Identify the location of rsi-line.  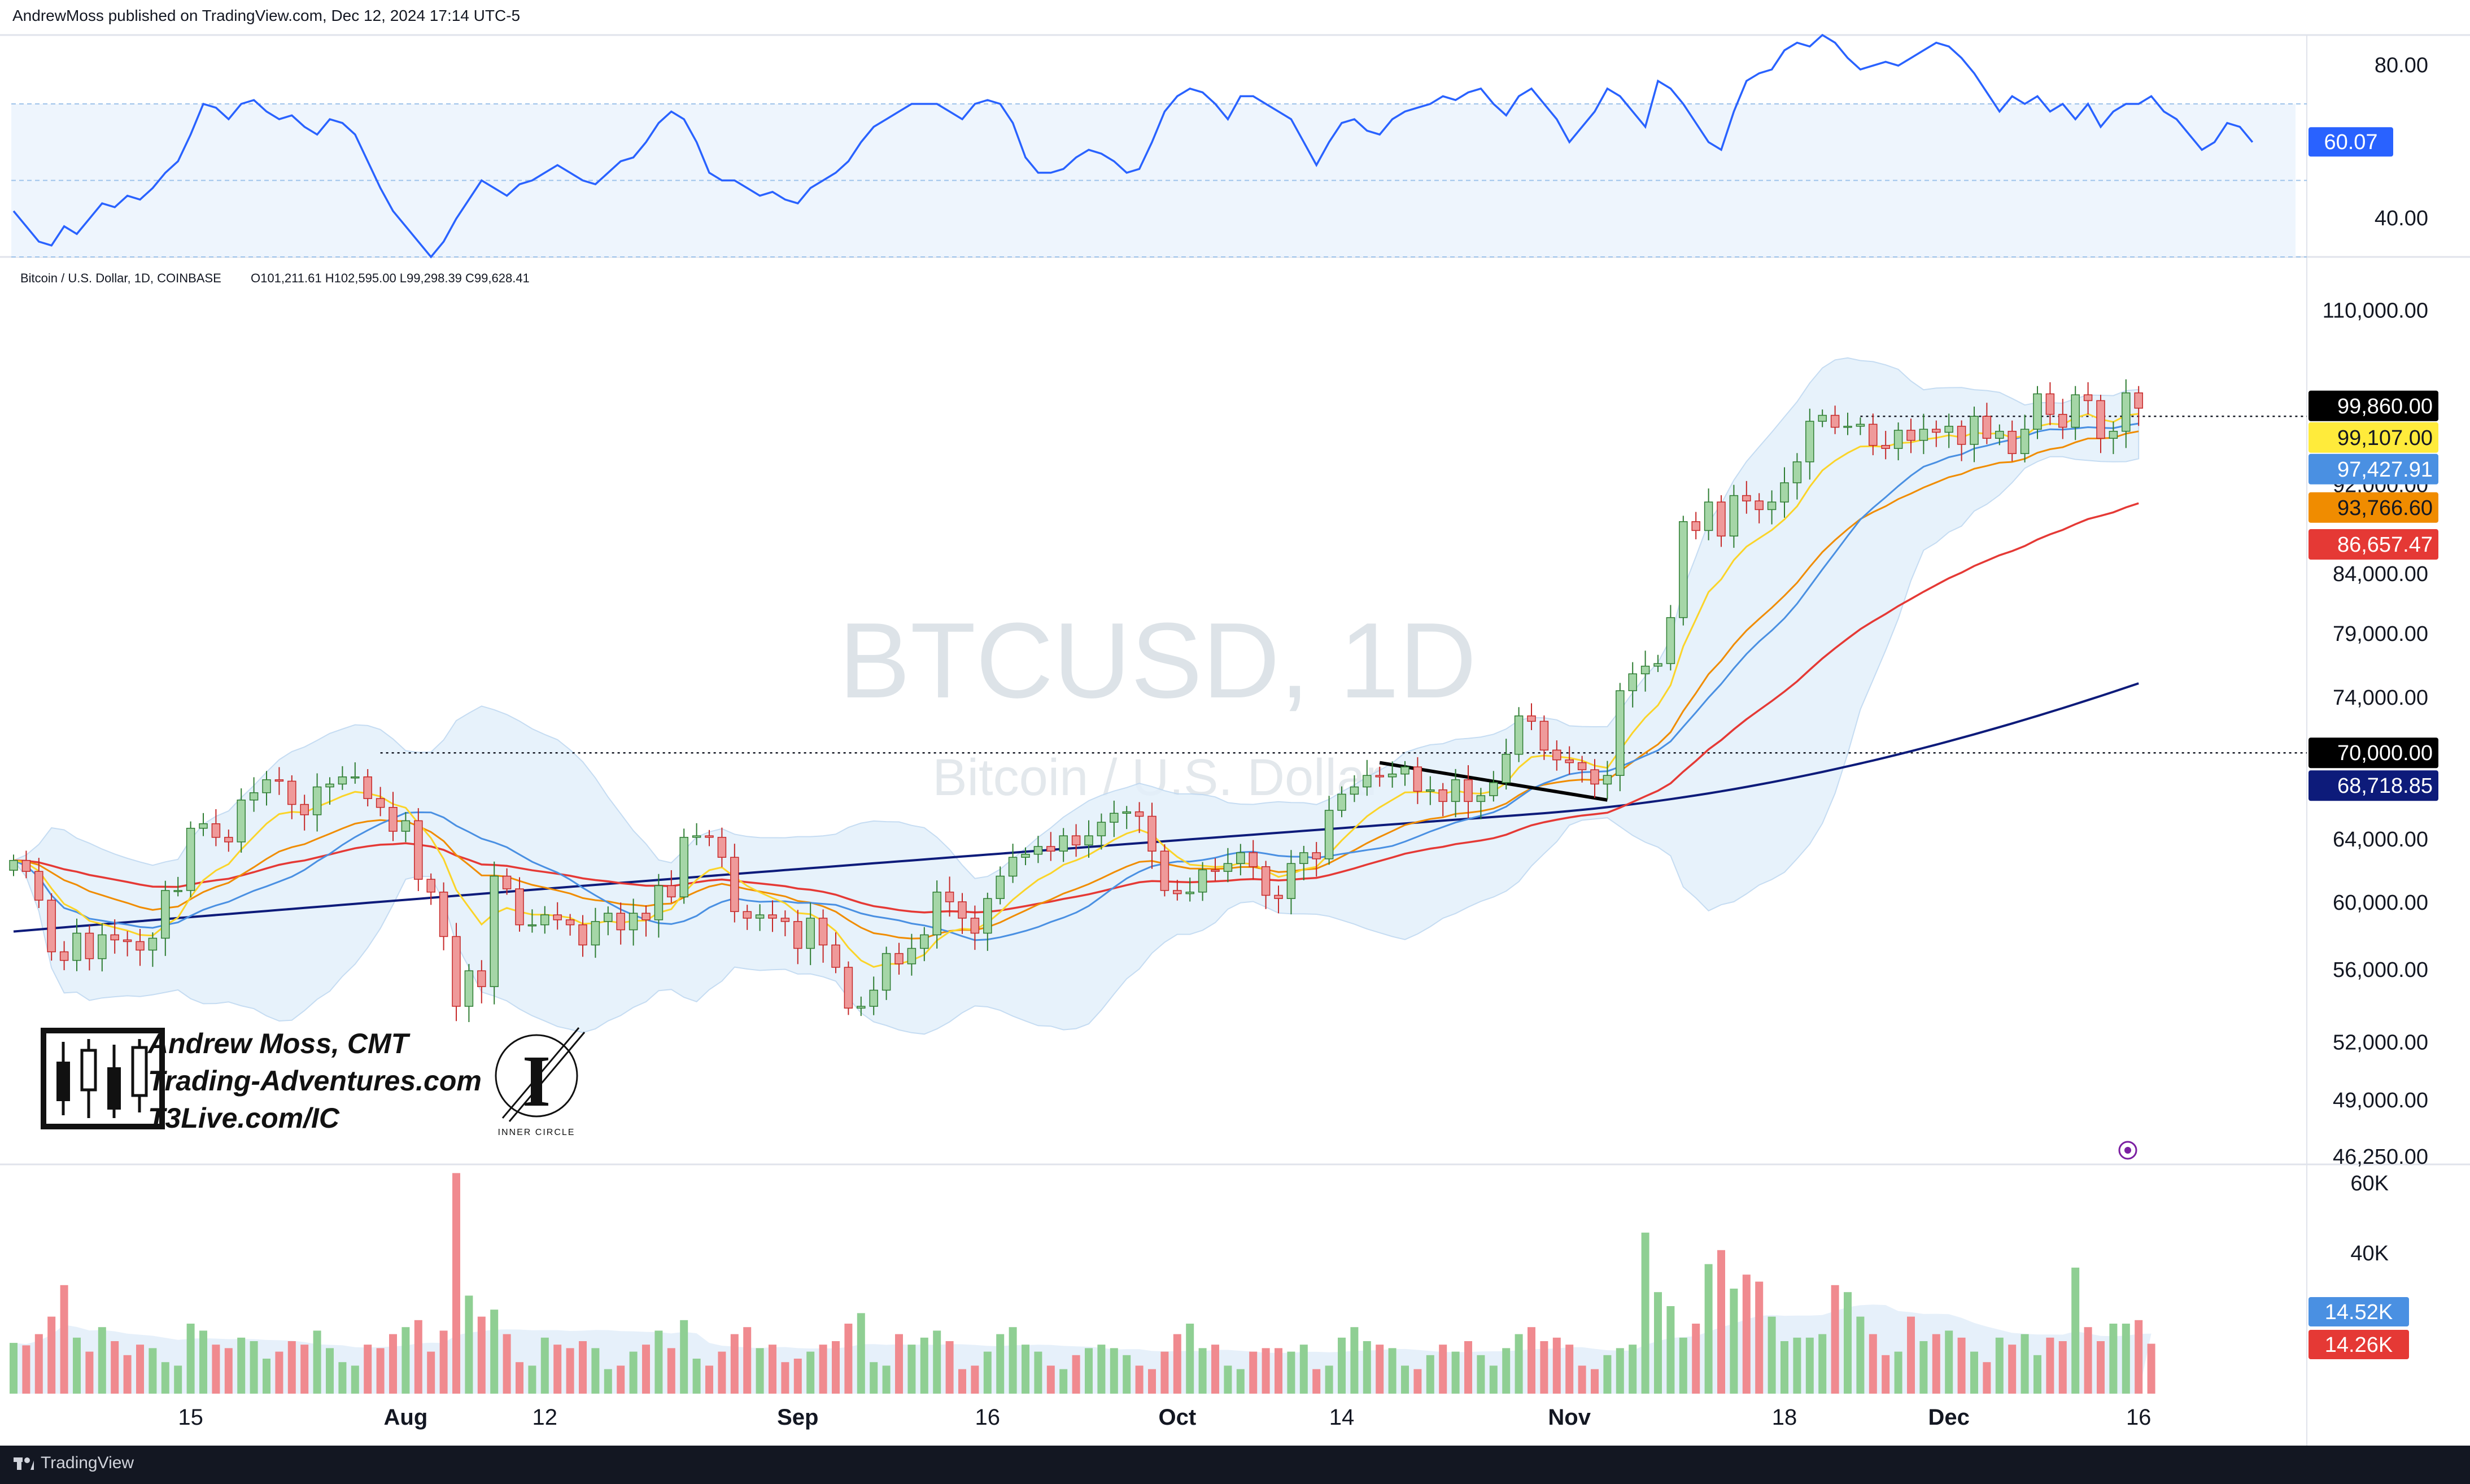
(1133, 146).